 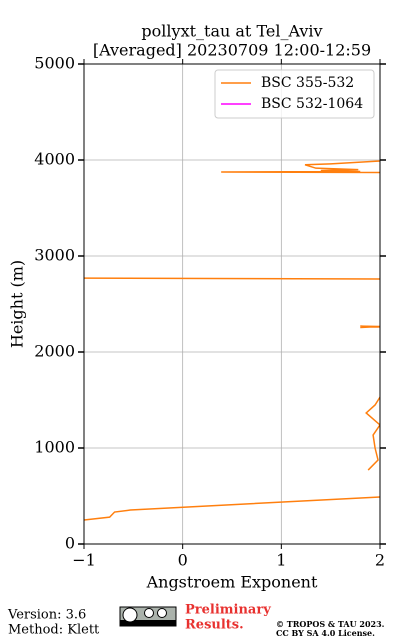 What do you see at coordinates (312, 104) in the screenshot?
I see `legend-label: BSC 532-1064` at bounding box center [312, 104].